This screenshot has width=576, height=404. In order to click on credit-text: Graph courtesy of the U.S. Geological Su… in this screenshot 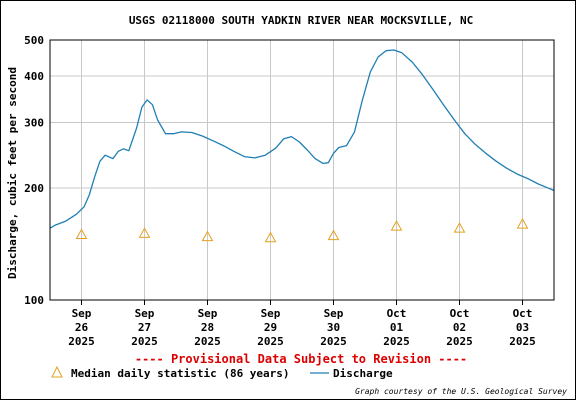, I will do `click(461, 391)`.